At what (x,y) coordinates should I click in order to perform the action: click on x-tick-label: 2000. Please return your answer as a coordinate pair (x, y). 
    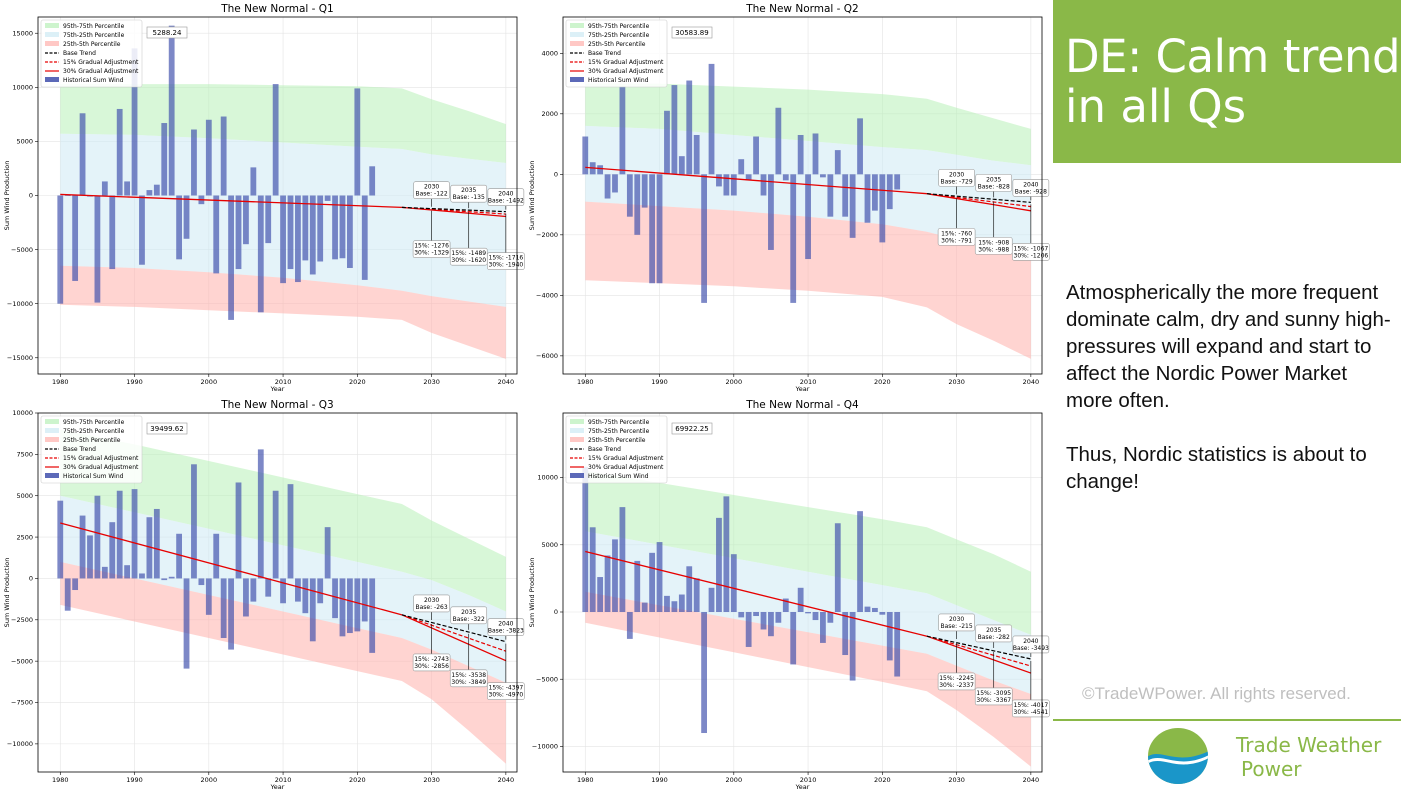
    Looking at the image, I should click on (209, 780).